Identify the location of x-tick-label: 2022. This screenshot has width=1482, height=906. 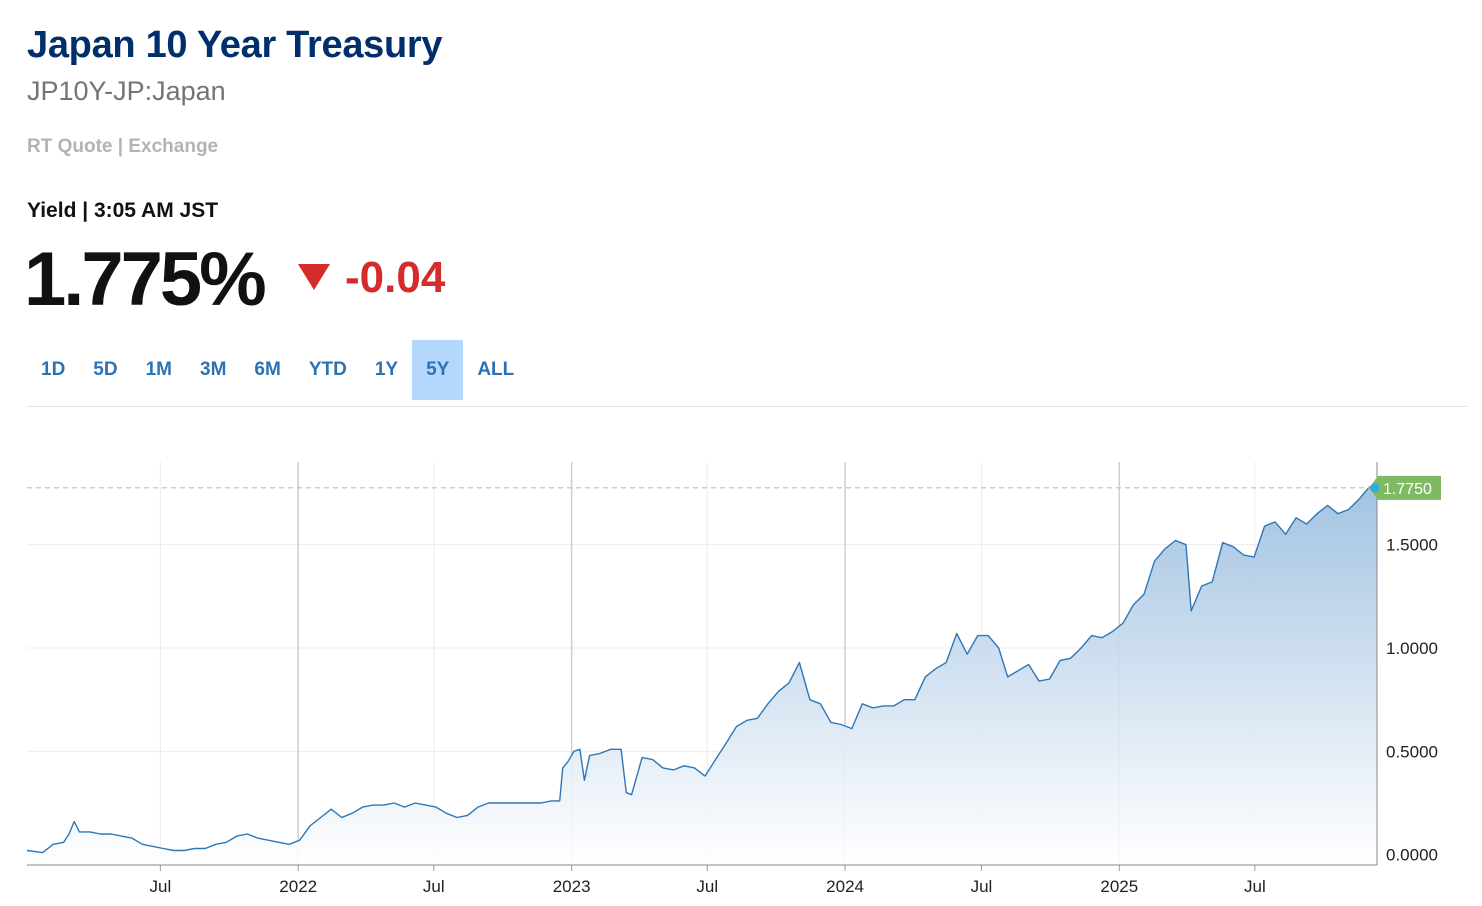
(298, 886).